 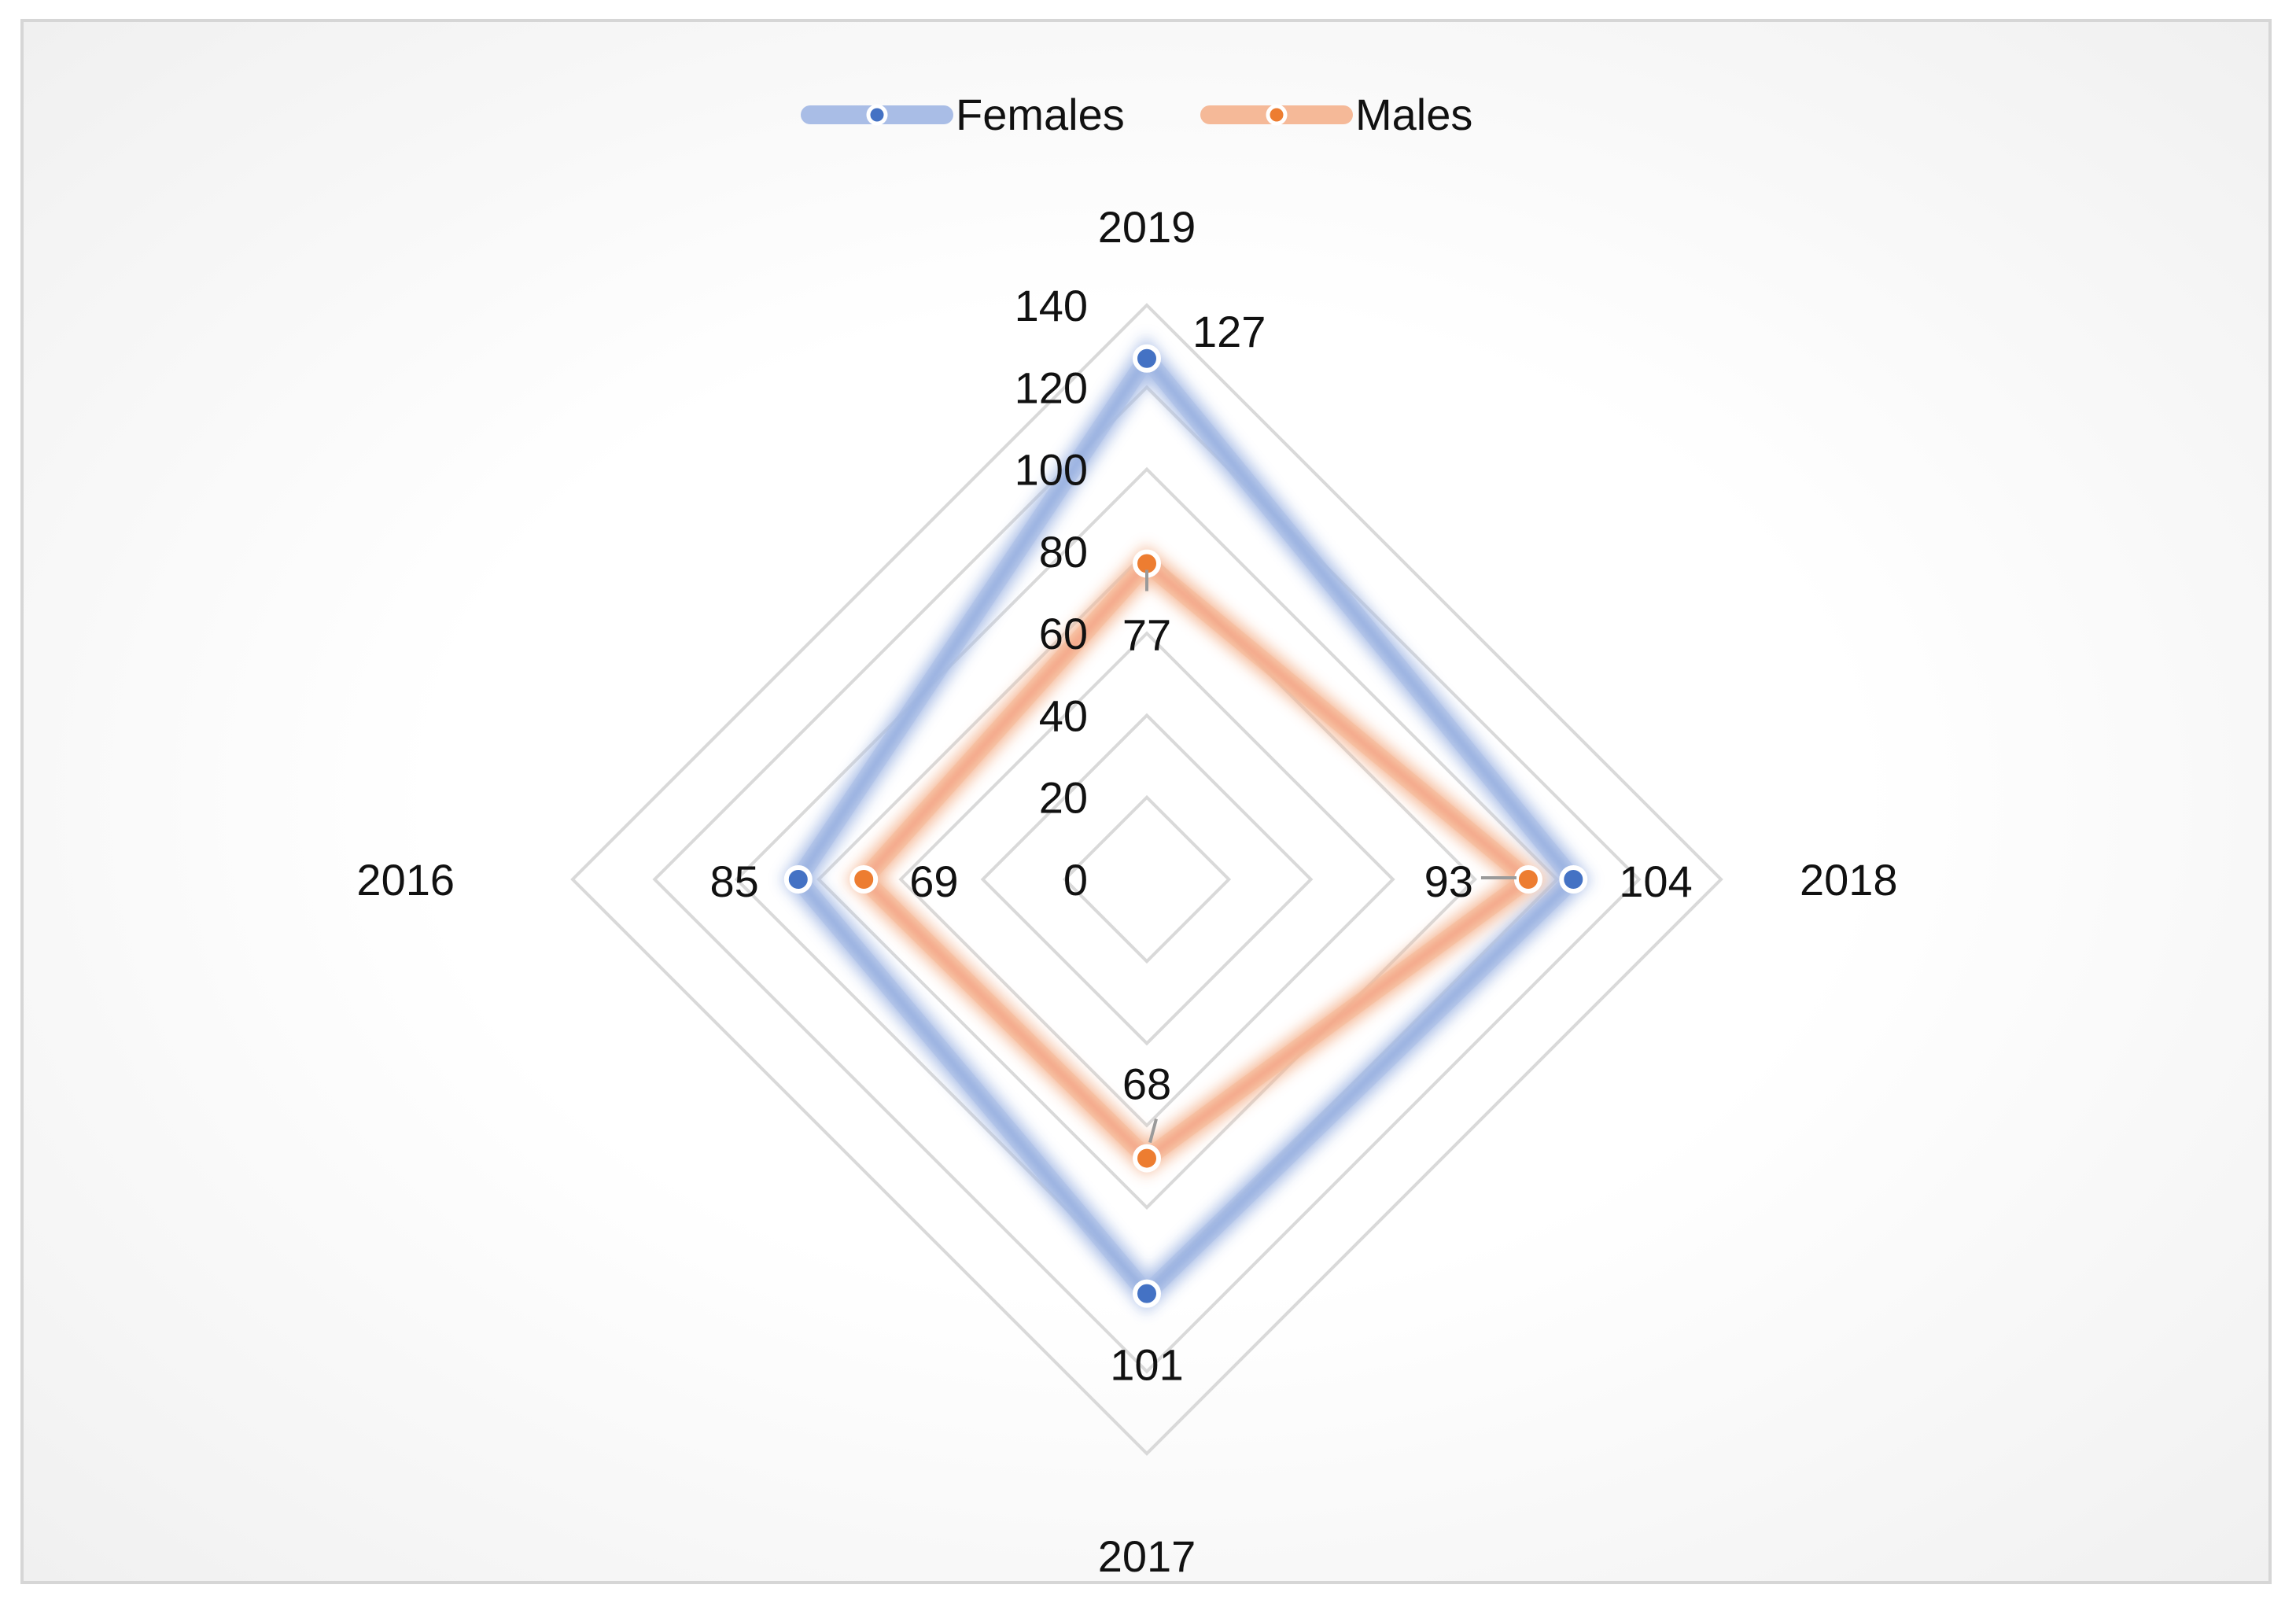 What do you see at coordinates (1063, 715) in the screenshot?
I see `tick-label-40: 40` at bounding box center [1063, 715].